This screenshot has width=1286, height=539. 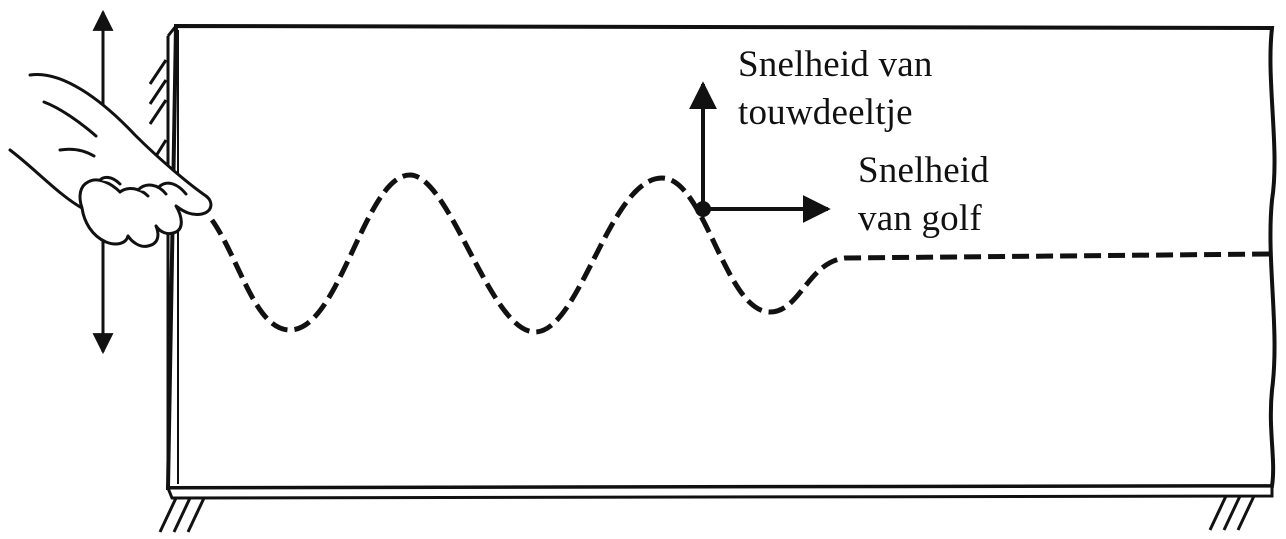 What do you see at coordinates (825, 112) in the screenshot?
I see `particle-velocity-label-line2: touwdeeltje` at bounding box center [825, 112].